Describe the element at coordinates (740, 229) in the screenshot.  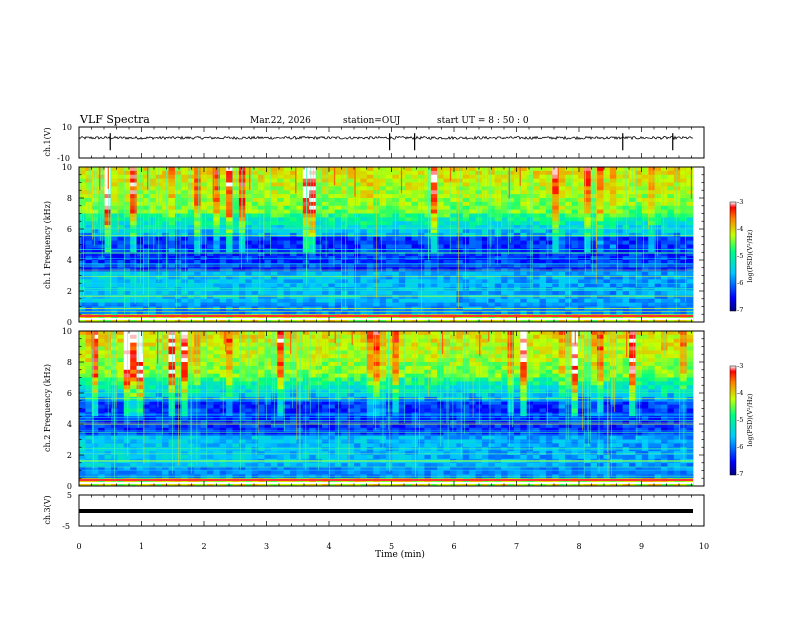
I see `ch1-cbar-tick-m4: -4` at that location.